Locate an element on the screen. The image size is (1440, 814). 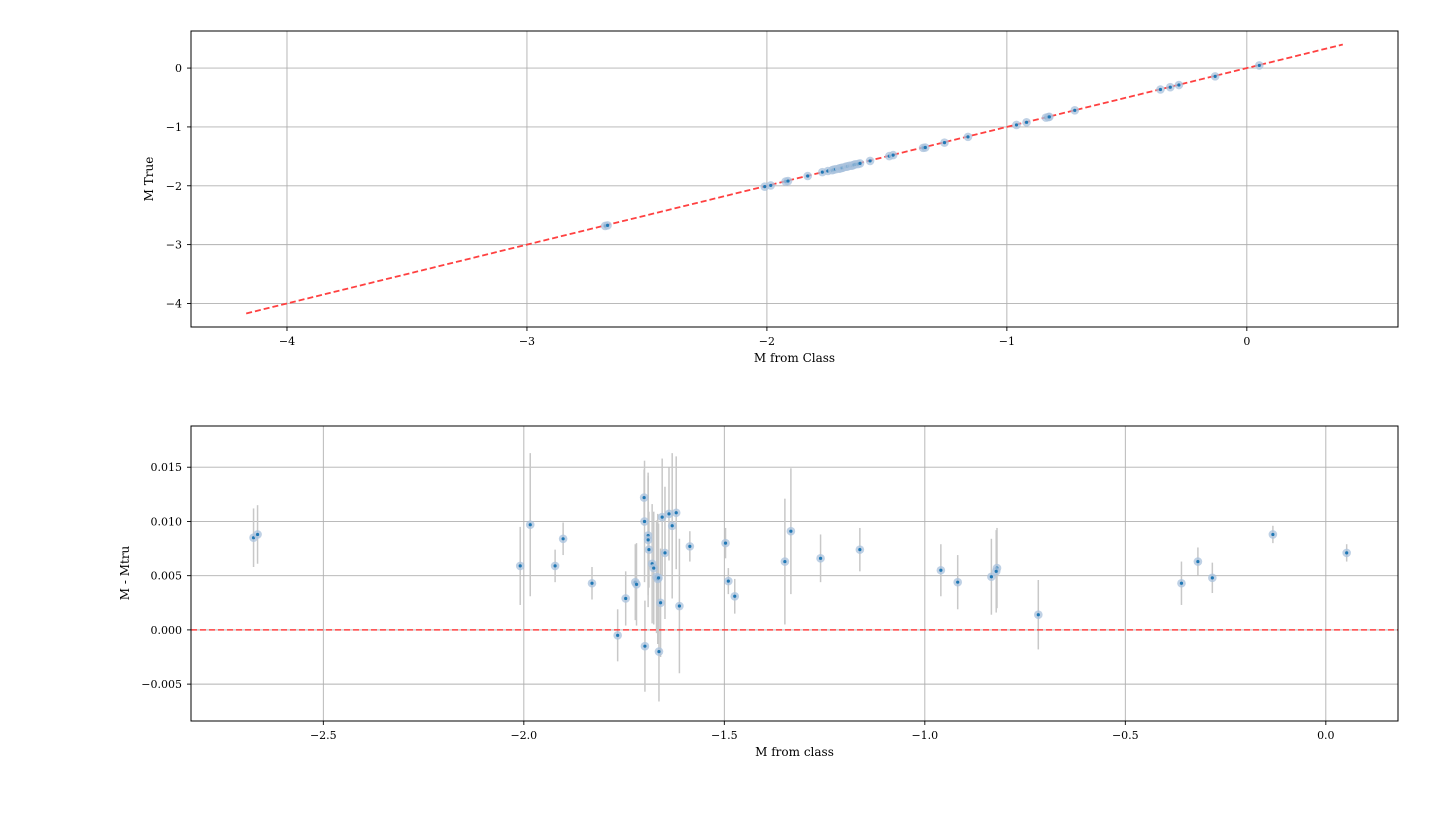
bottom-y-axis-label: M - Mtru is located at coordinates (125, 572).